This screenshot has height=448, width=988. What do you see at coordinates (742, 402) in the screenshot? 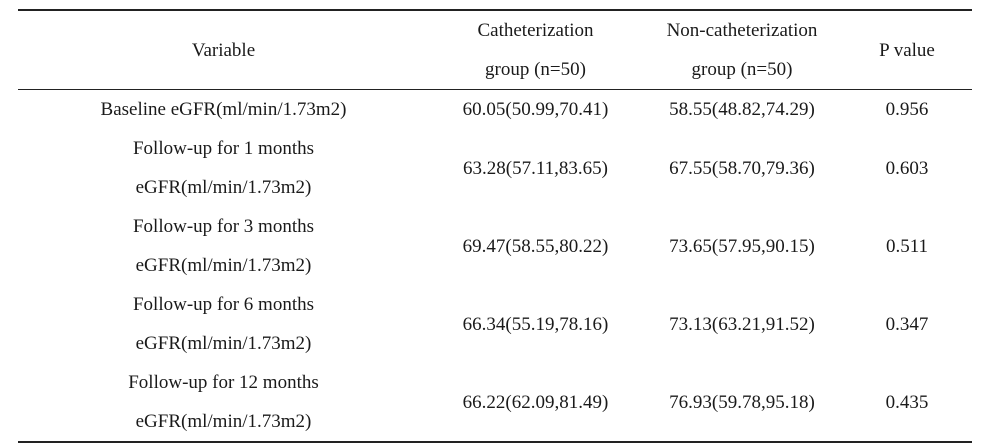
I see `non-catheterization-cell: 76.93(59.78,95.18)` at bounding box center [742, 402].